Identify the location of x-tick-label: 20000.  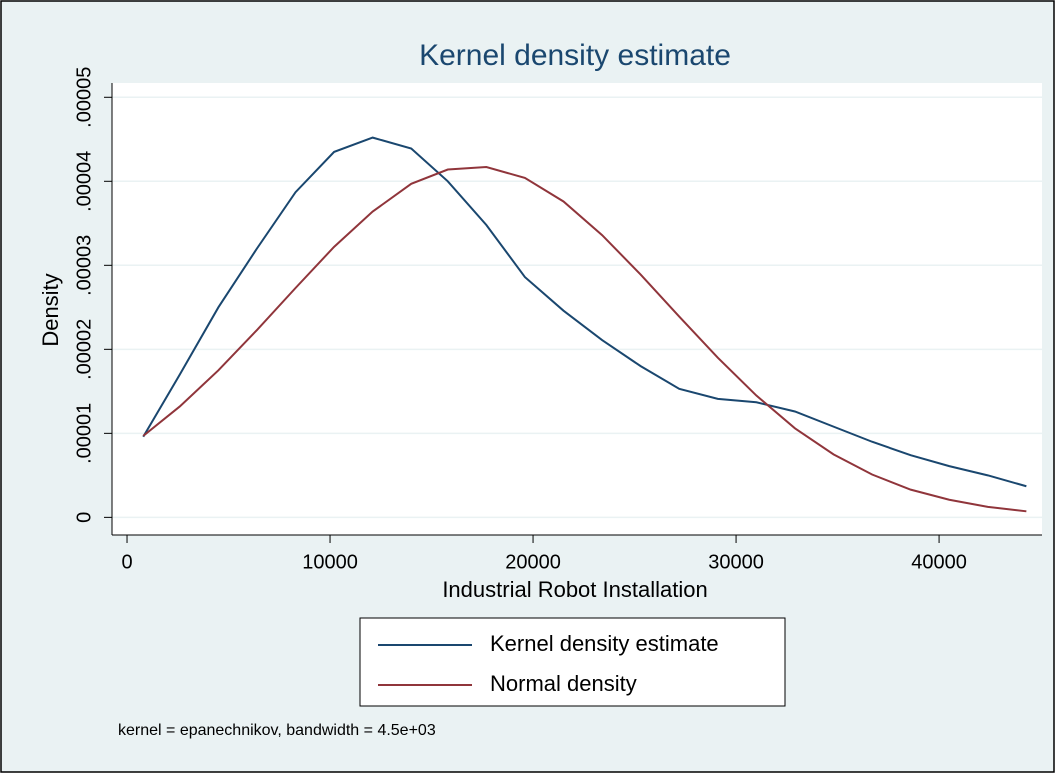
(533, 562).